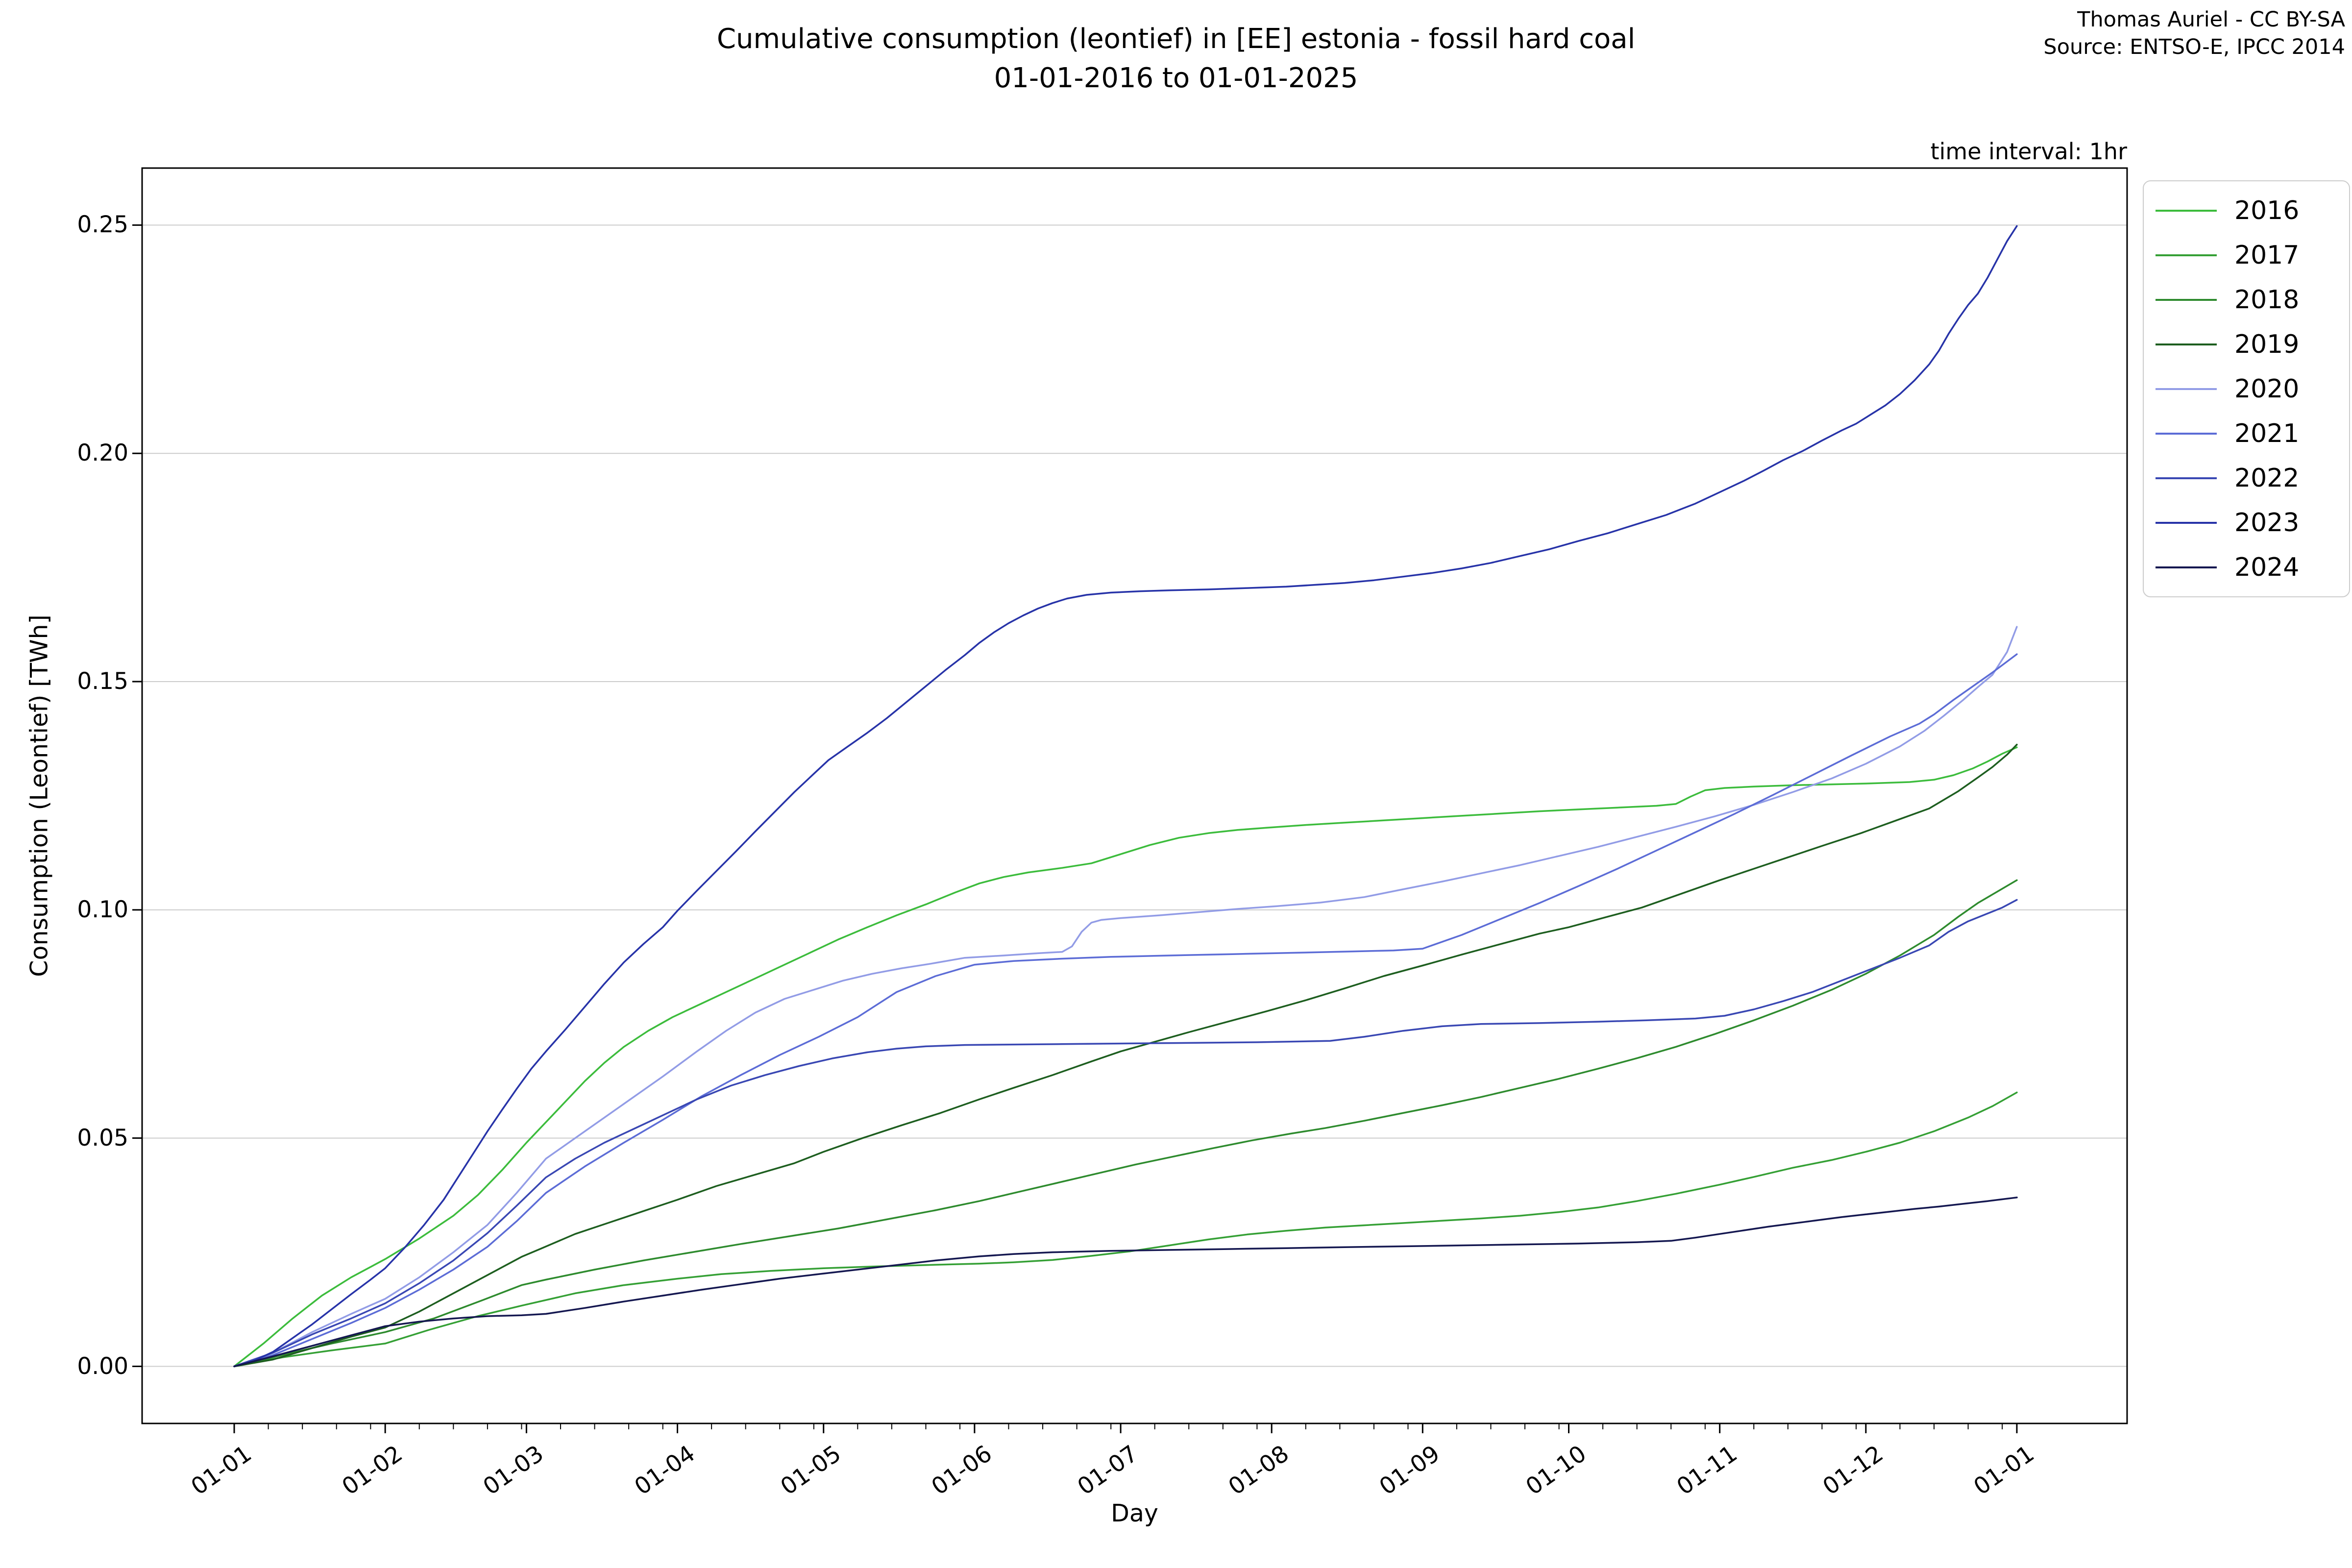 The height and width of the screenshot is (1568, 2352). I want to click on legend-label-2023: 2023, so click(2267, 523).